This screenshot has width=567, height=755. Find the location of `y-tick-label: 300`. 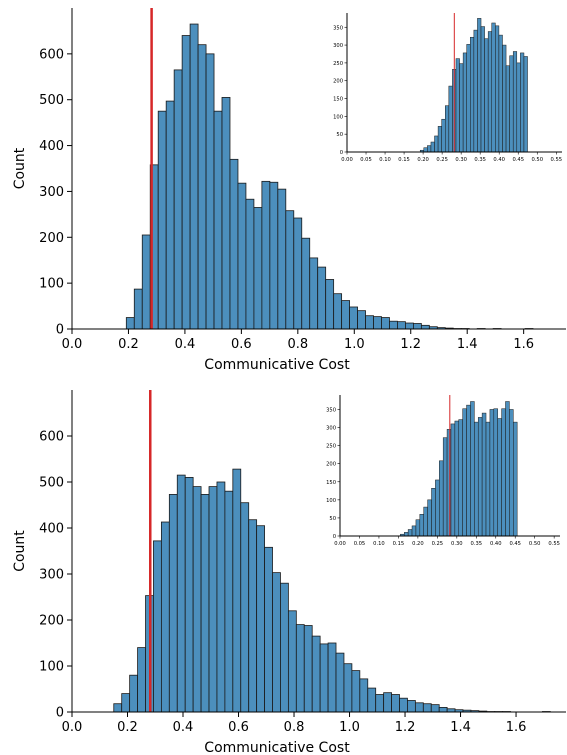

y-tick-label: 300 is located at coordinates (51, 192).